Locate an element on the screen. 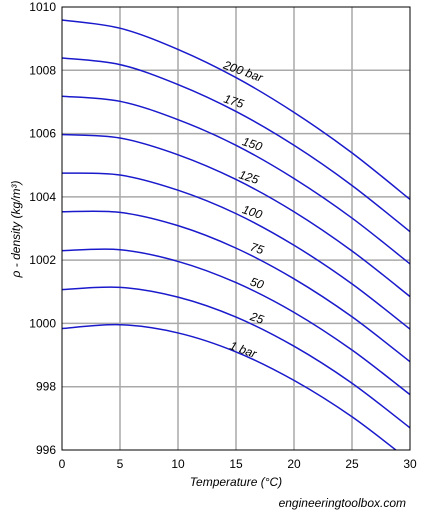 The image size is (439, 512). series-label: 75 is located at coordinates (256, 249).